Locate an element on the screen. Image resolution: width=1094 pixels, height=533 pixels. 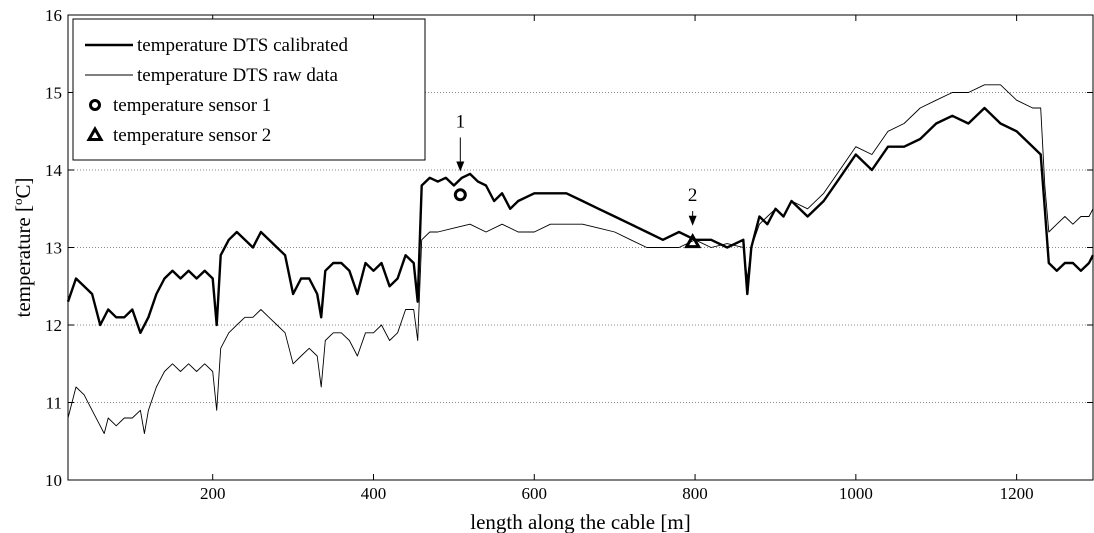
y-tick-label: 10 is located at coordinates (53, 480).